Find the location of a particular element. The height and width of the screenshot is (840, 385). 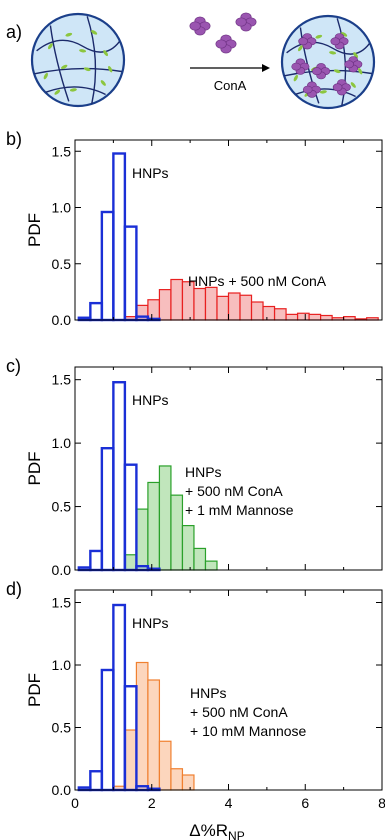

panel-label: c) is located at coordinates (13, 366).